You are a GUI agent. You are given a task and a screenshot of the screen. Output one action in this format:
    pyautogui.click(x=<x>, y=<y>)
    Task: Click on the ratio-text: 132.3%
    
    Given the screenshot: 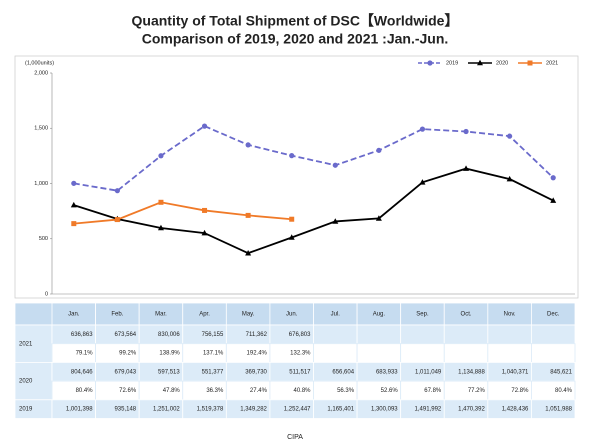 What is the action you would take?
    pyautogui.click(x=300, y=354)
    